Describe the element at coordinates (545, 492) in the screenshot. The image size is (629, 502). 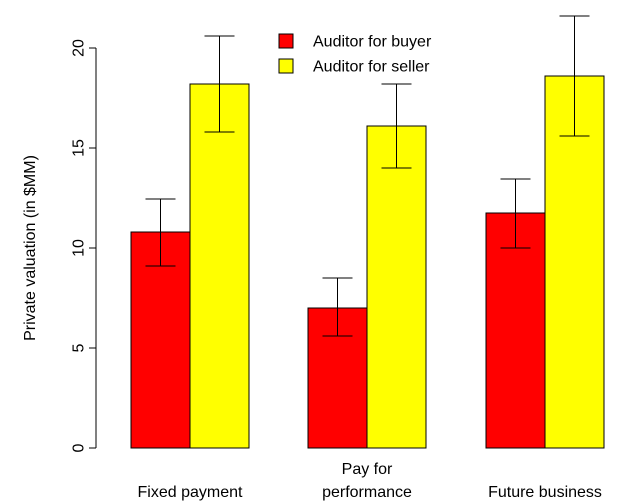
I see `x-tick-label: Future business` at that location.